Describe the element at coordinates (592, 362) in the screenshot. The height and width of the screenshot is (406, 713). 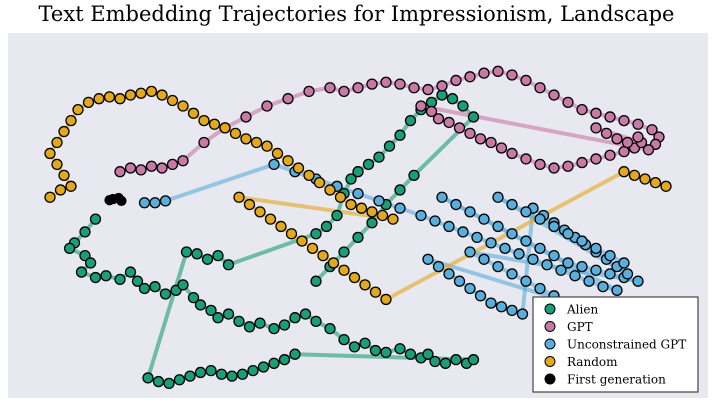
I see `legend-label: Random` at that location.